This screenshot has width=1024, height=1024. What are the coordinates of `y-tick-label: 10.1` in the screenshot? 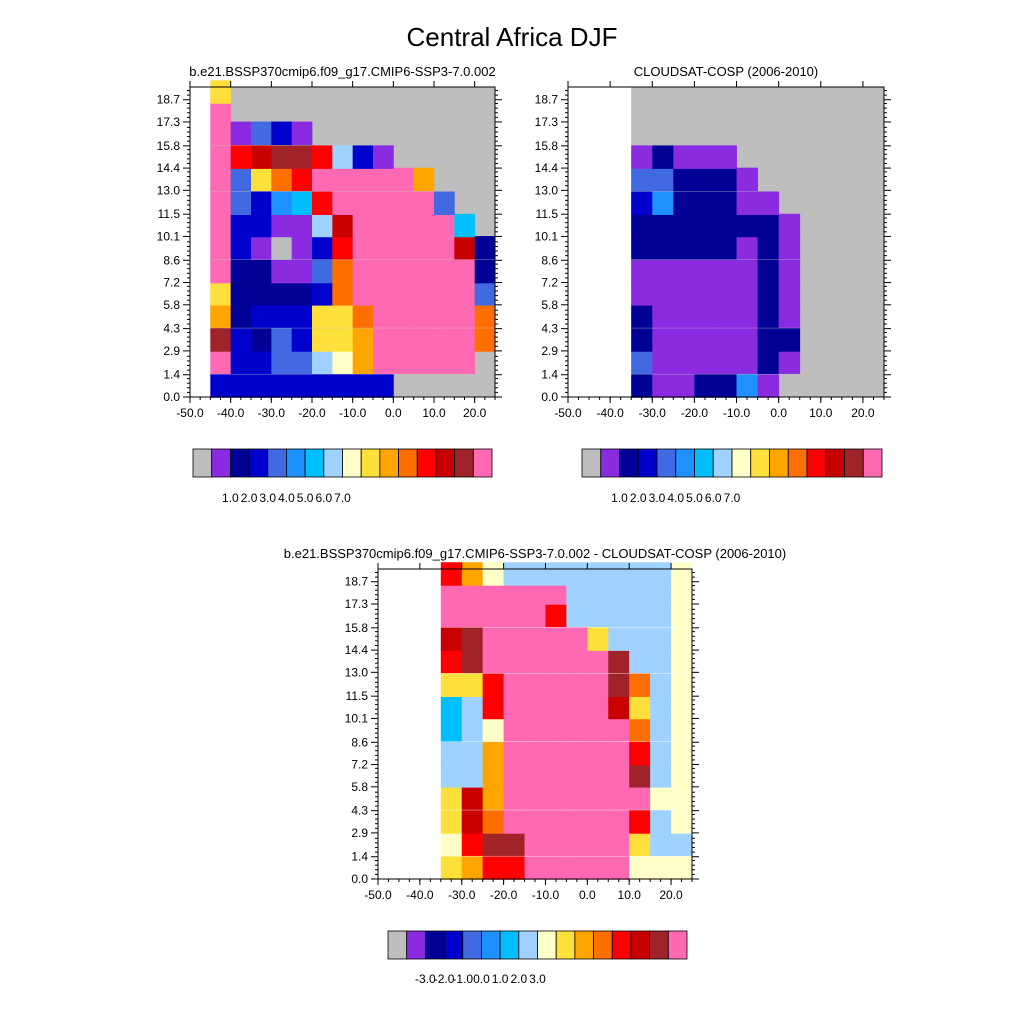 It's located at (357, 718).